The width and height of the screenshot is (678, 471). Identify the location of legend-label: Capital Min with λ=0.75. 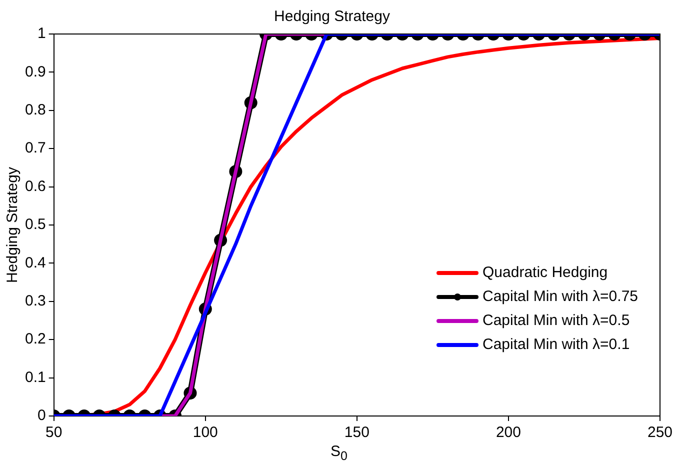
(560, 297).